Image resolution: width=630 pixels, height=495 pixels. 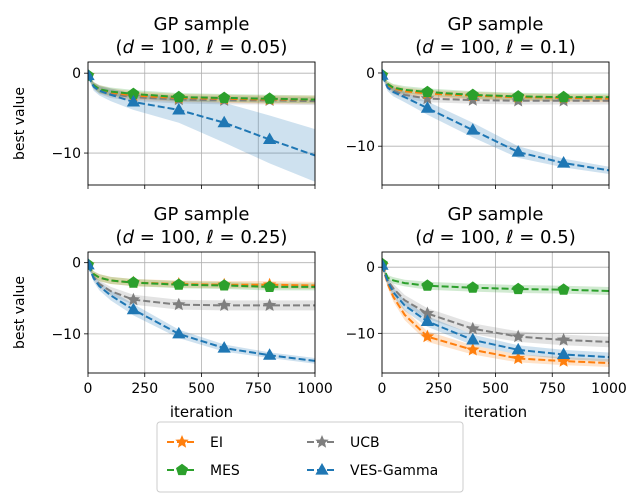 What do you see at coordinates (182, 441) in the screenshot?
I see `legend-marker-ei` at bounding box center [182, 441].